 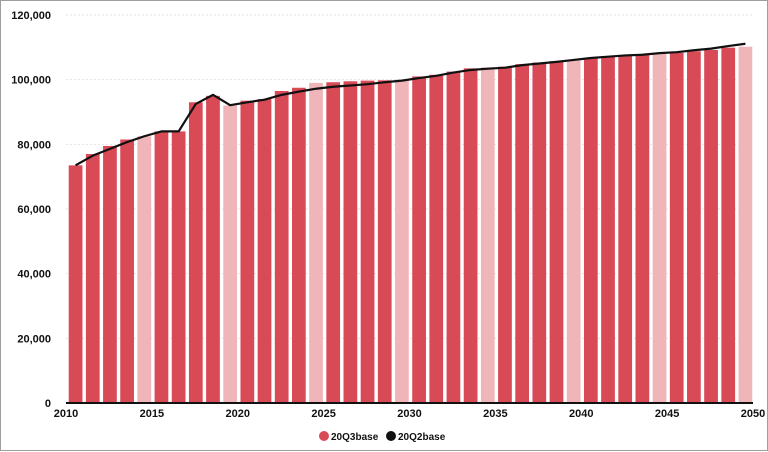 What do you see at coordinates (127, 271) in the screenshot?
I see `bar-2014` at bounding box center [127, 271].